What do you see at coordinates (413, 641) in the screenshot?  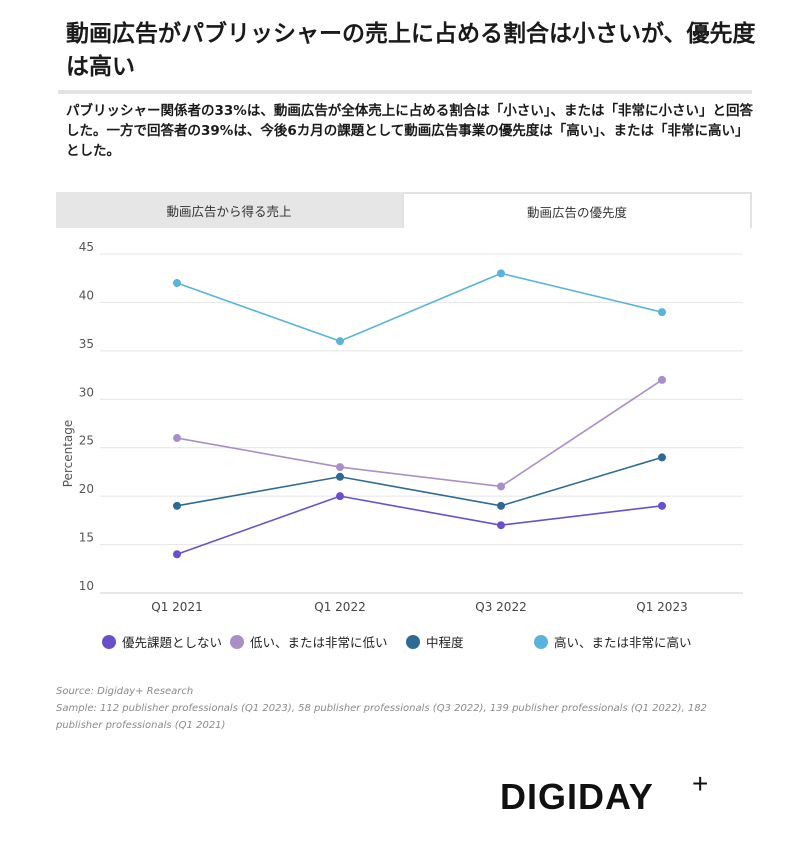 I see `legend-swatch-medium` at bounding box center [413, 641].